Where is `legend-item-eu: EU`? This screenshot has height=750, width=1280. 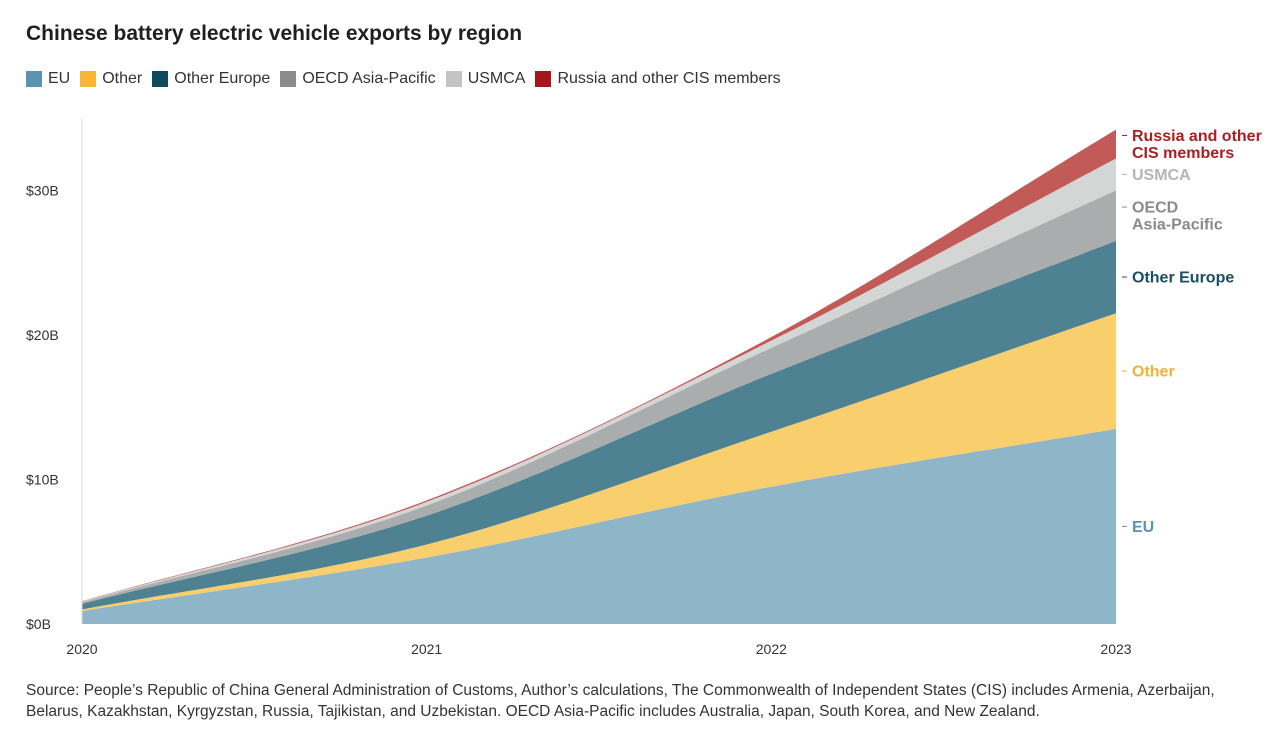
legend-item-eu: EU is located at coordinates (48, 79).